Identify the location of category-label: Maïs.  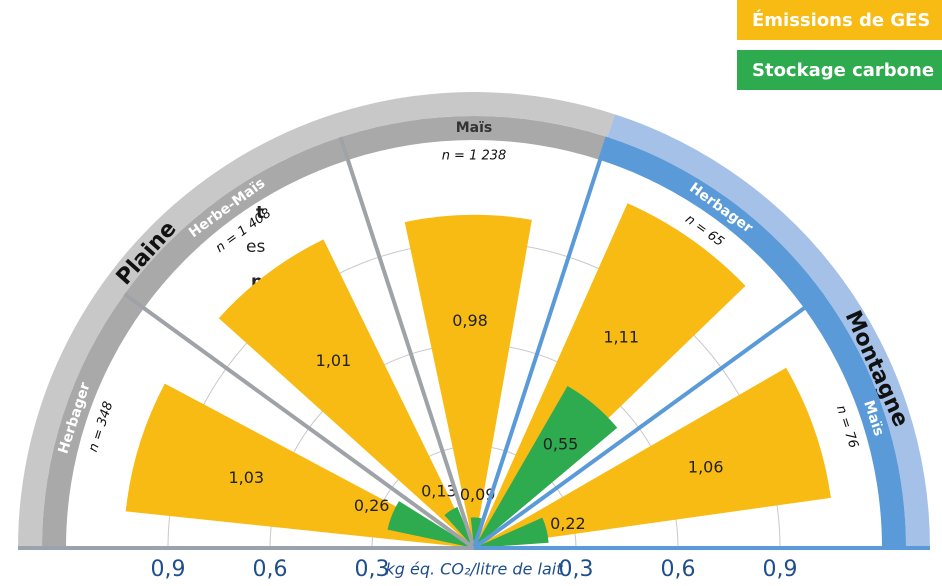
(474, 128).